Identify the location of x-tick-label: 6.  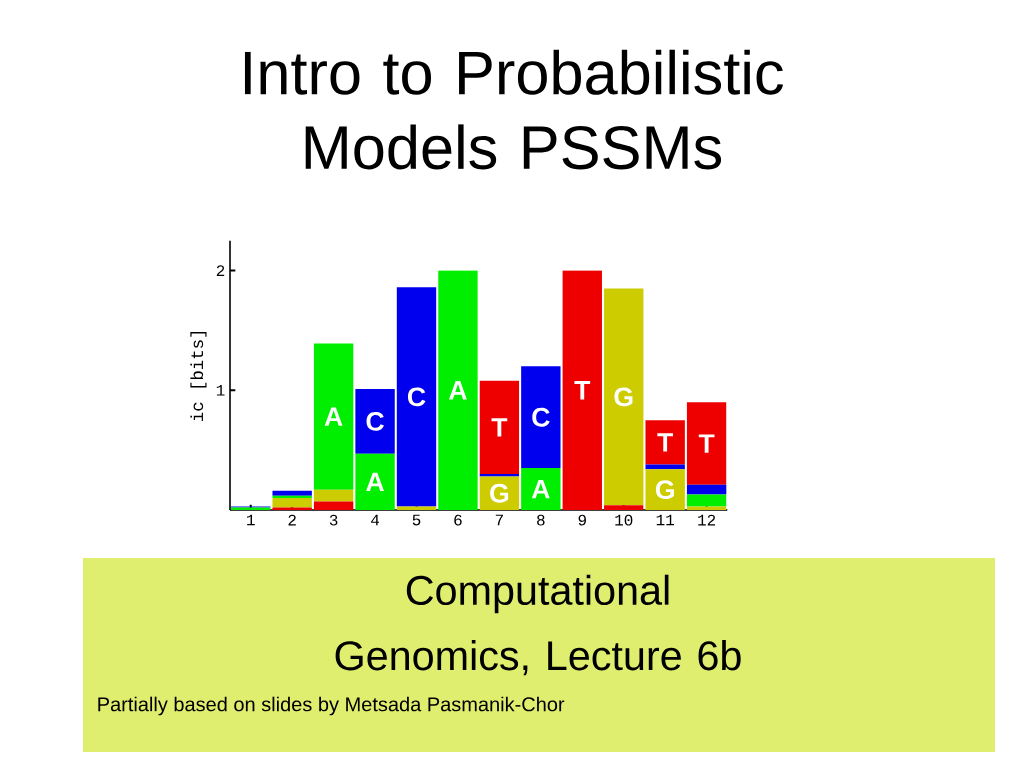
(458, 520).